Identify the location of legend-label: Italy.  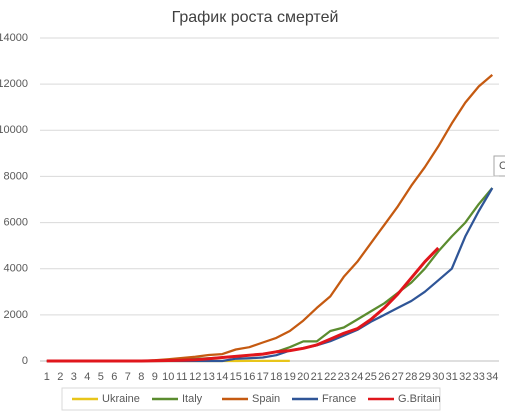
(192, 399).